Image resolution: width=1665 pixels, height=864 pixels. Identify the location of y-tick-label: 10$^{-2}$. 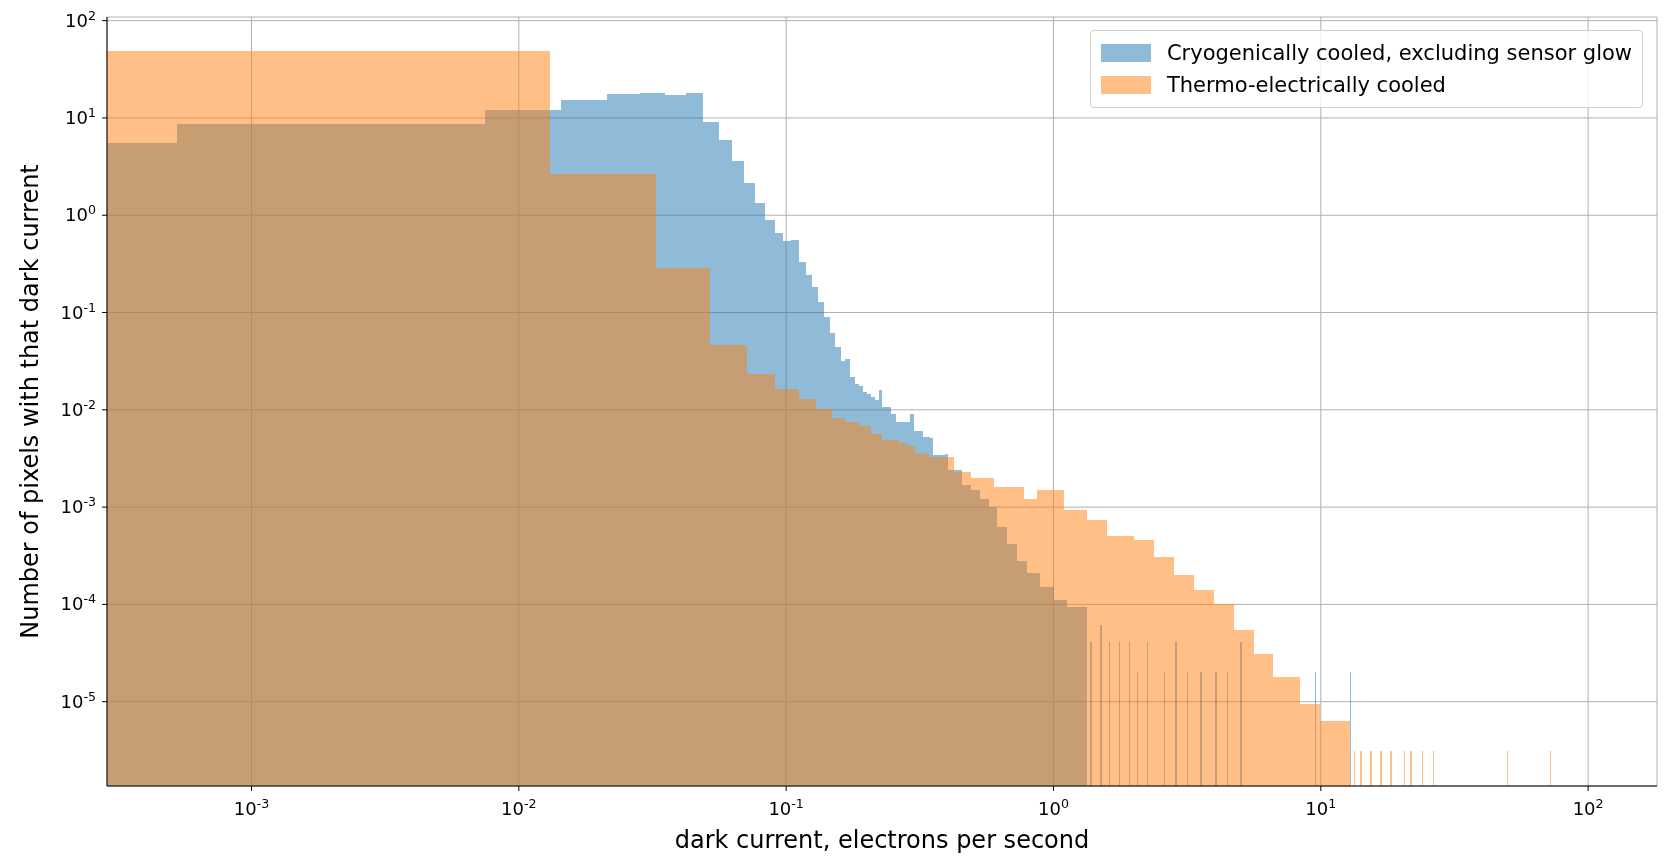
(78, 408).